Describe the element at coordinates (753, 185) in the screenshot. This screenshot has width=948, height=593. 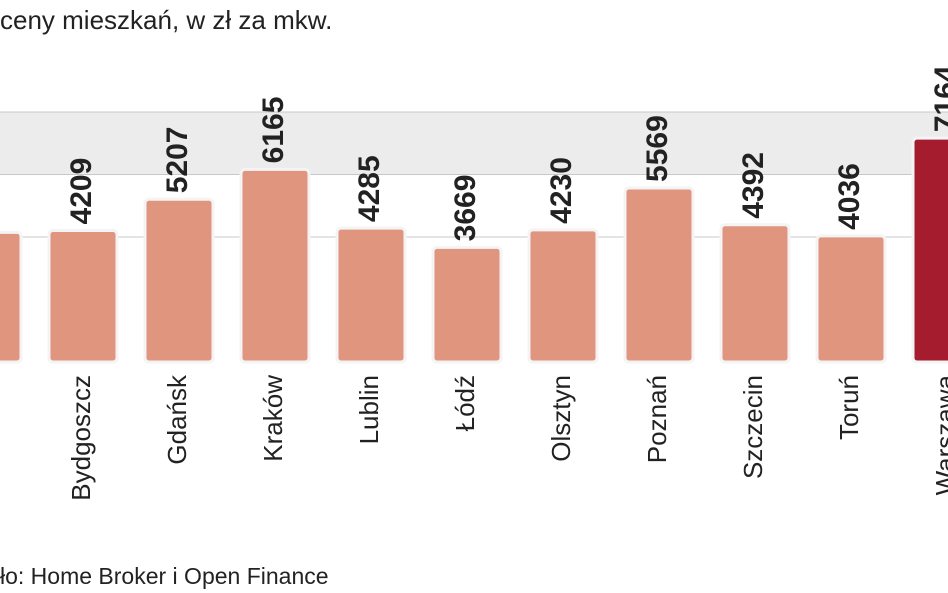
I see `value-label: 4392` at that location.